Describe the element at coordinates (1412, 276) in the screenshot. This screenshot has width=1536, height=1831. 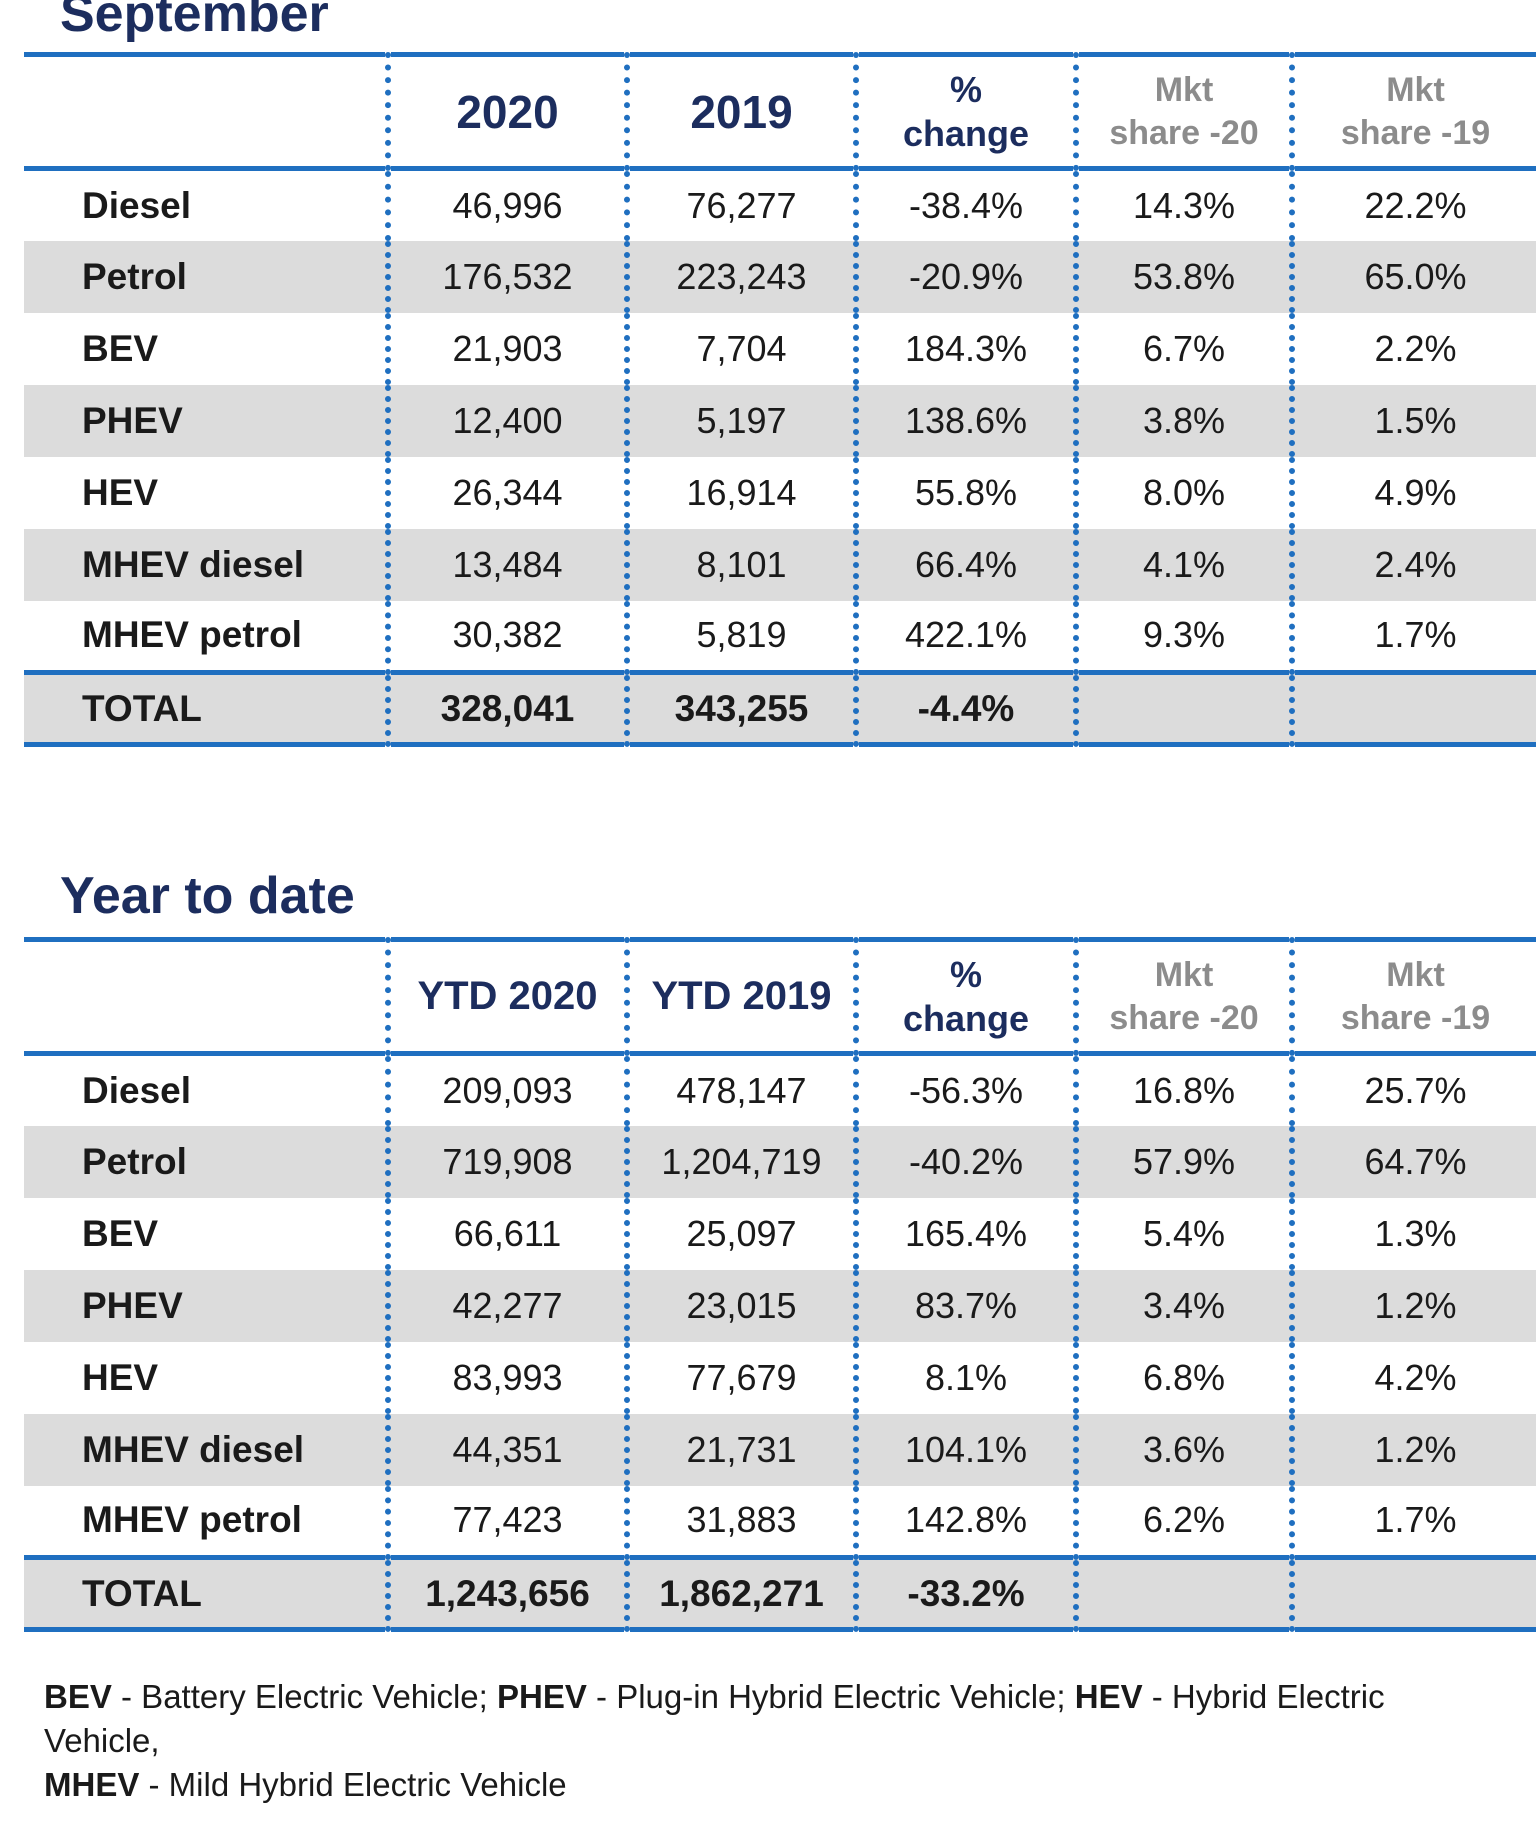
I see `cell-mkt-share-19: 65.0%` at that location.